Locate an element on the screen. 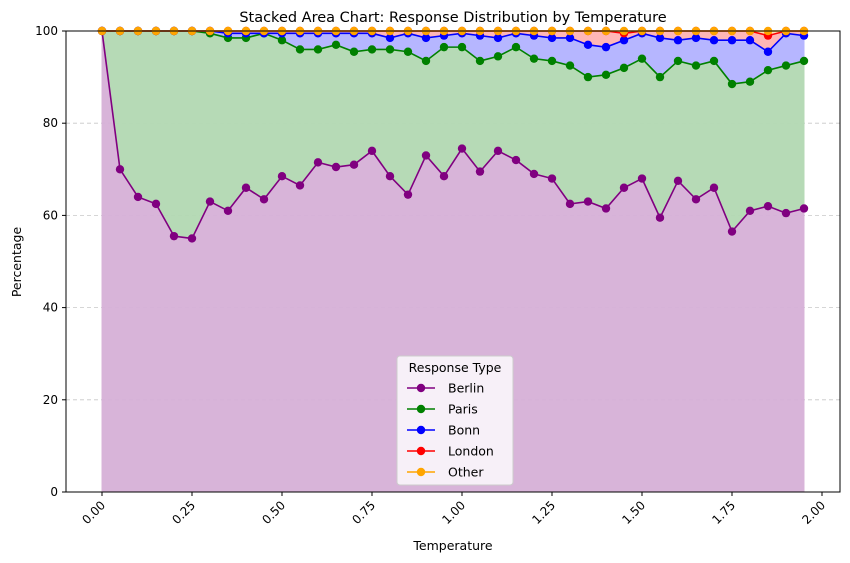 Image resolution: width=850 pixels, height=563 pixels. legend-label-berlin: Berlin is located at coordinates (466, 388).